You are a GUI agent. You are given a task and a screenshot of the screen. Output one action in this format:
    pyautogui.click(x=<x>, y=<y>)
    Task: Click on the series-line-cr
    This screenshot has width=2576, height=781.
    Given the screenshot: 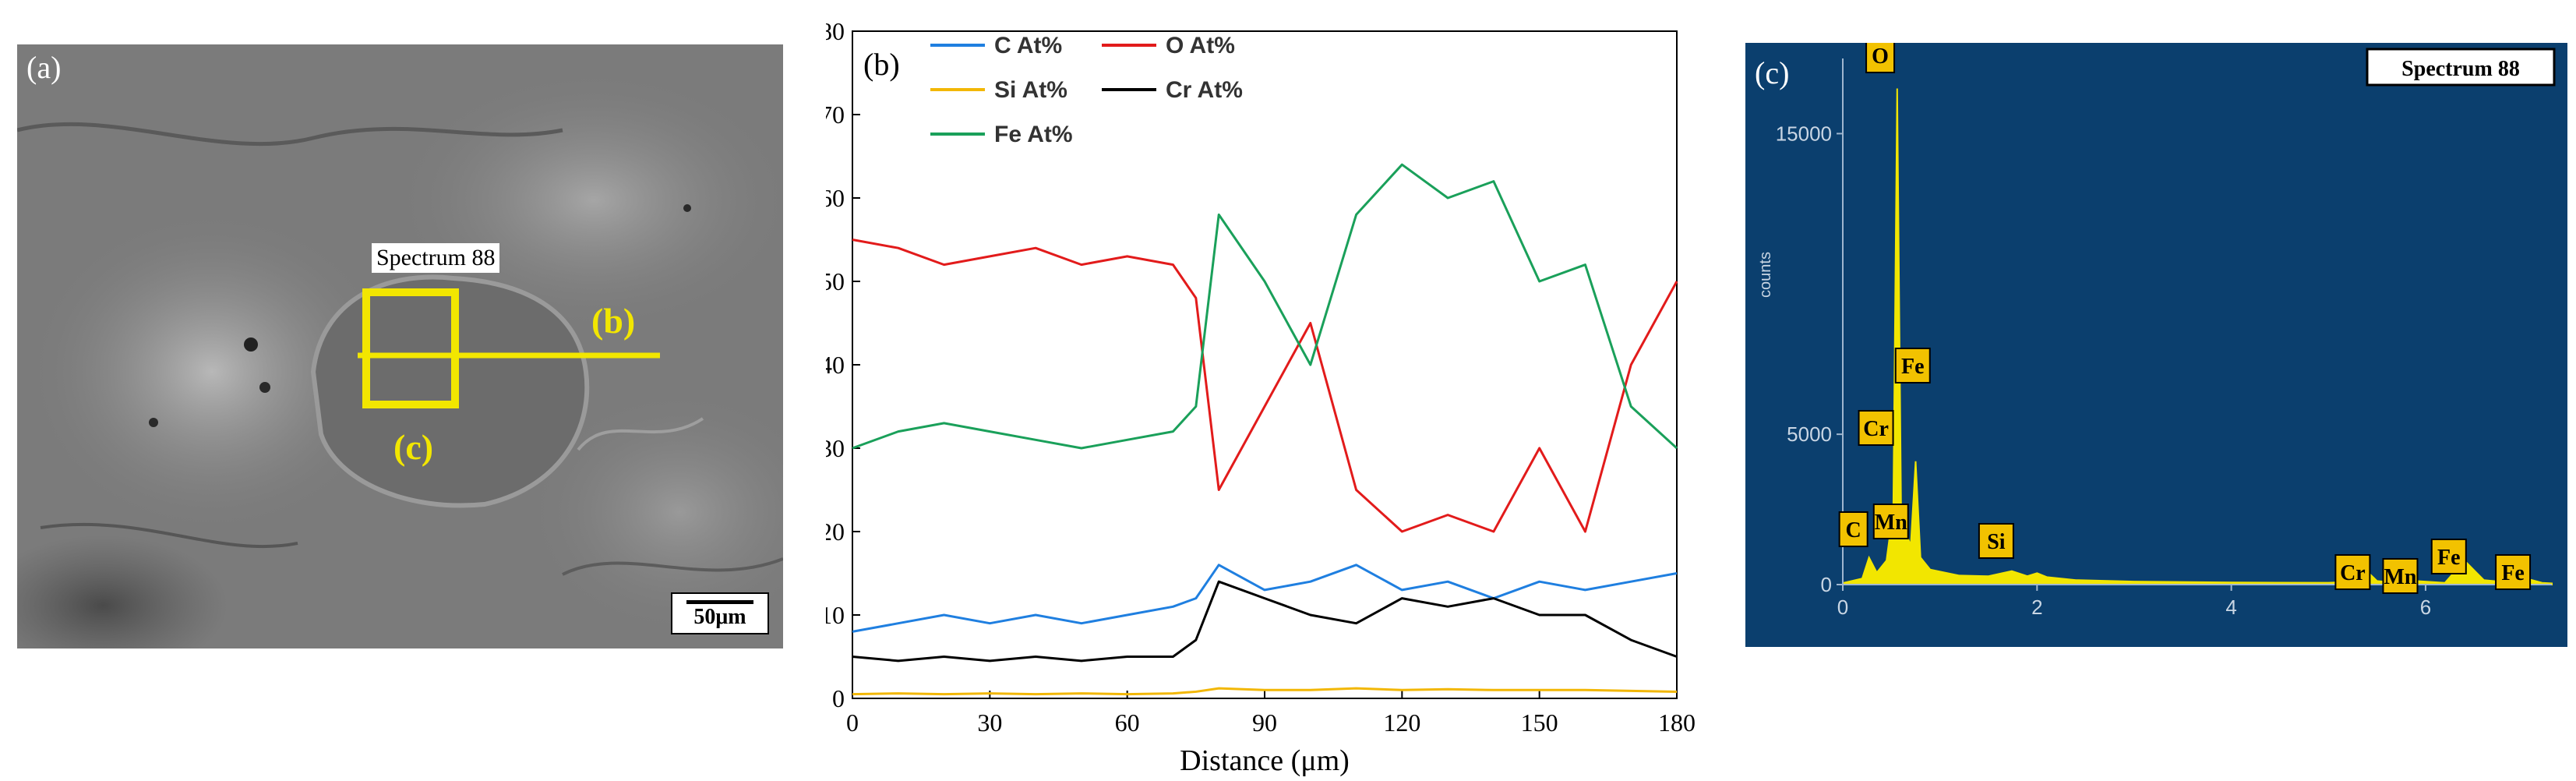 What is the action you would take?
    pyautogui.click(x=1265, y=621)
    